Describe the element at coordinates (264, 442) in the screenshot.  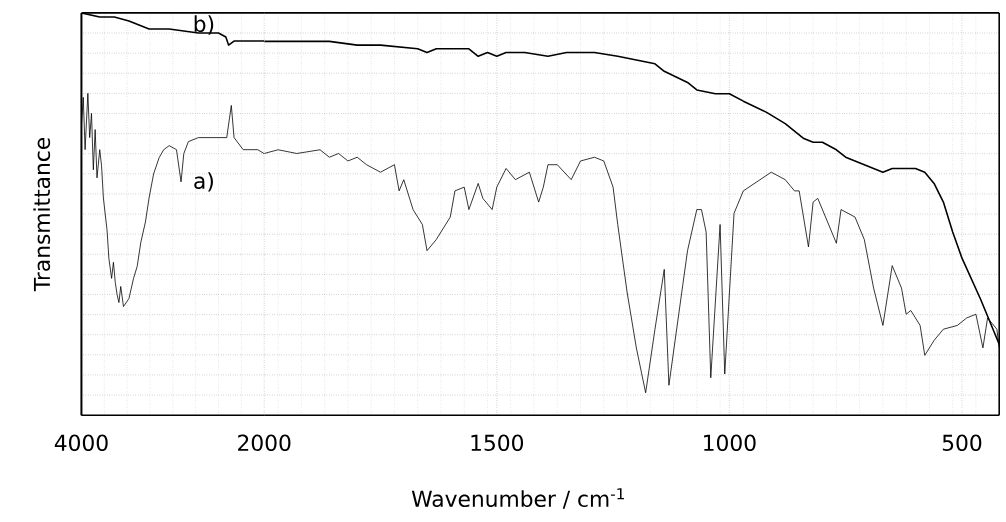
I see `x-tick-label: 2000` at that location.